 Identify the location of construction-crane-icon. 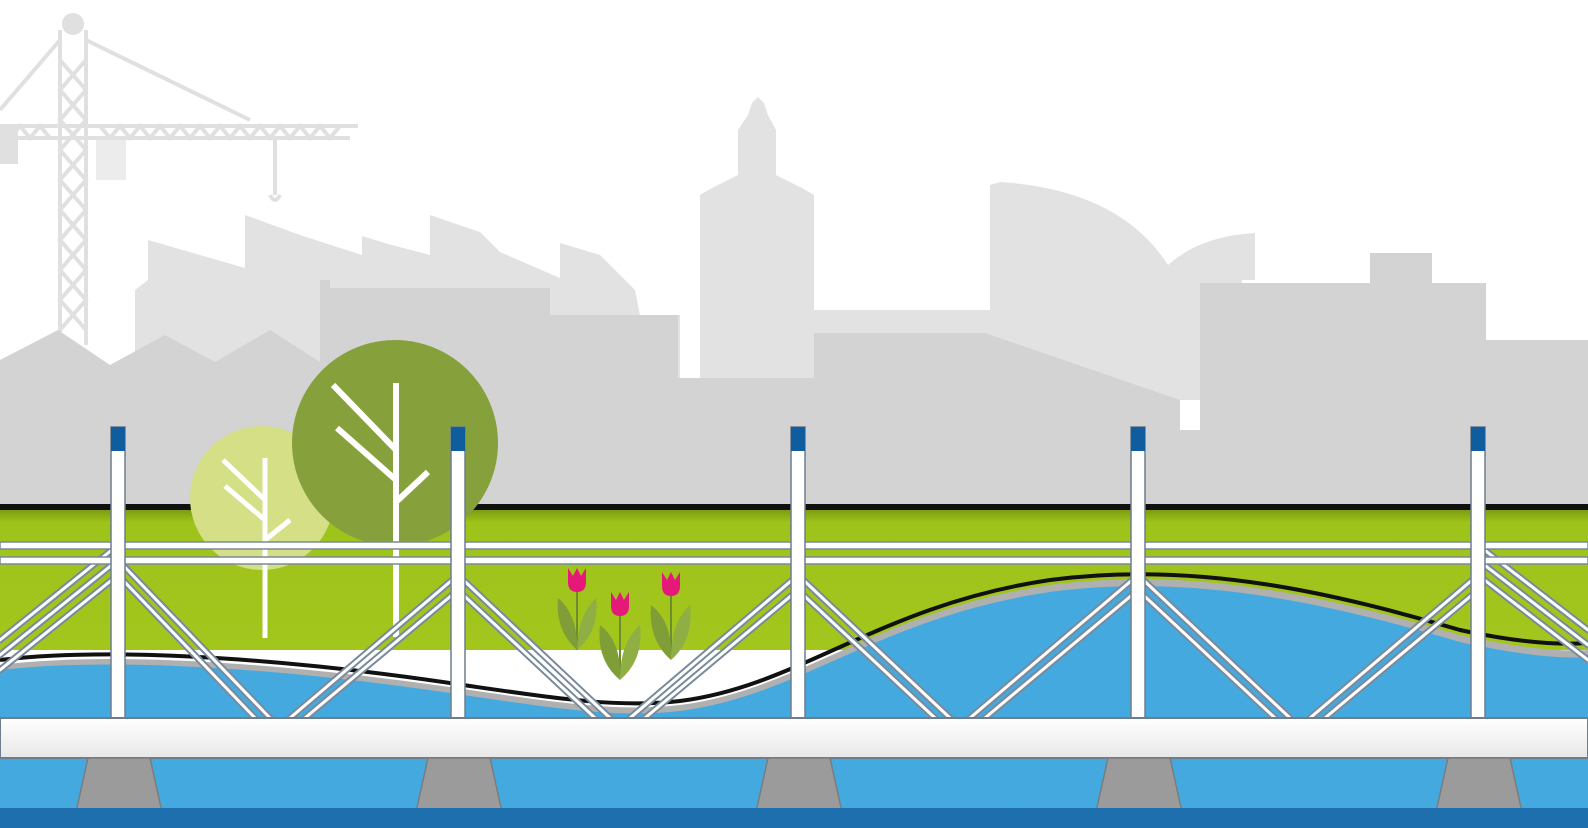
(179, 179).